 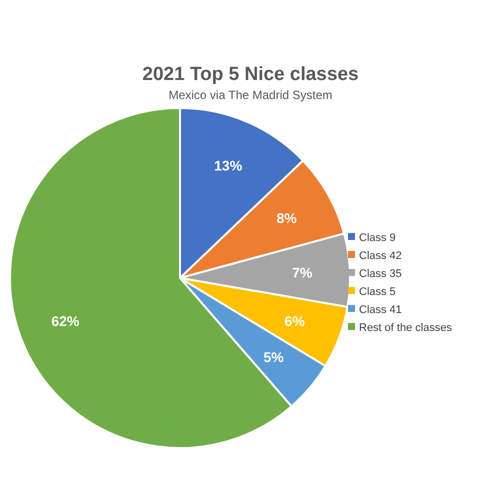 I want to click on legend-label: Class 9, so click(x=377, y=238).